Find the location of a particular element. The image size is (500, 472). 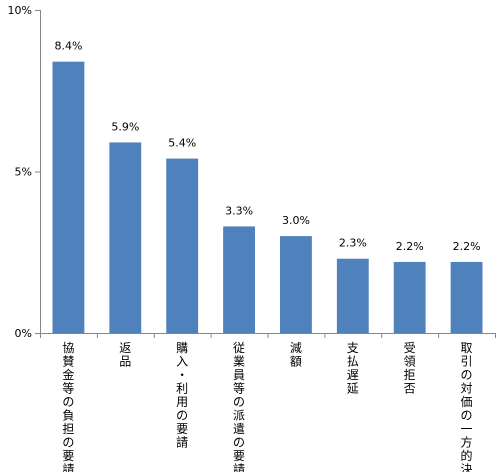

data-label: 3.0% is located at coordinates (296, 220).